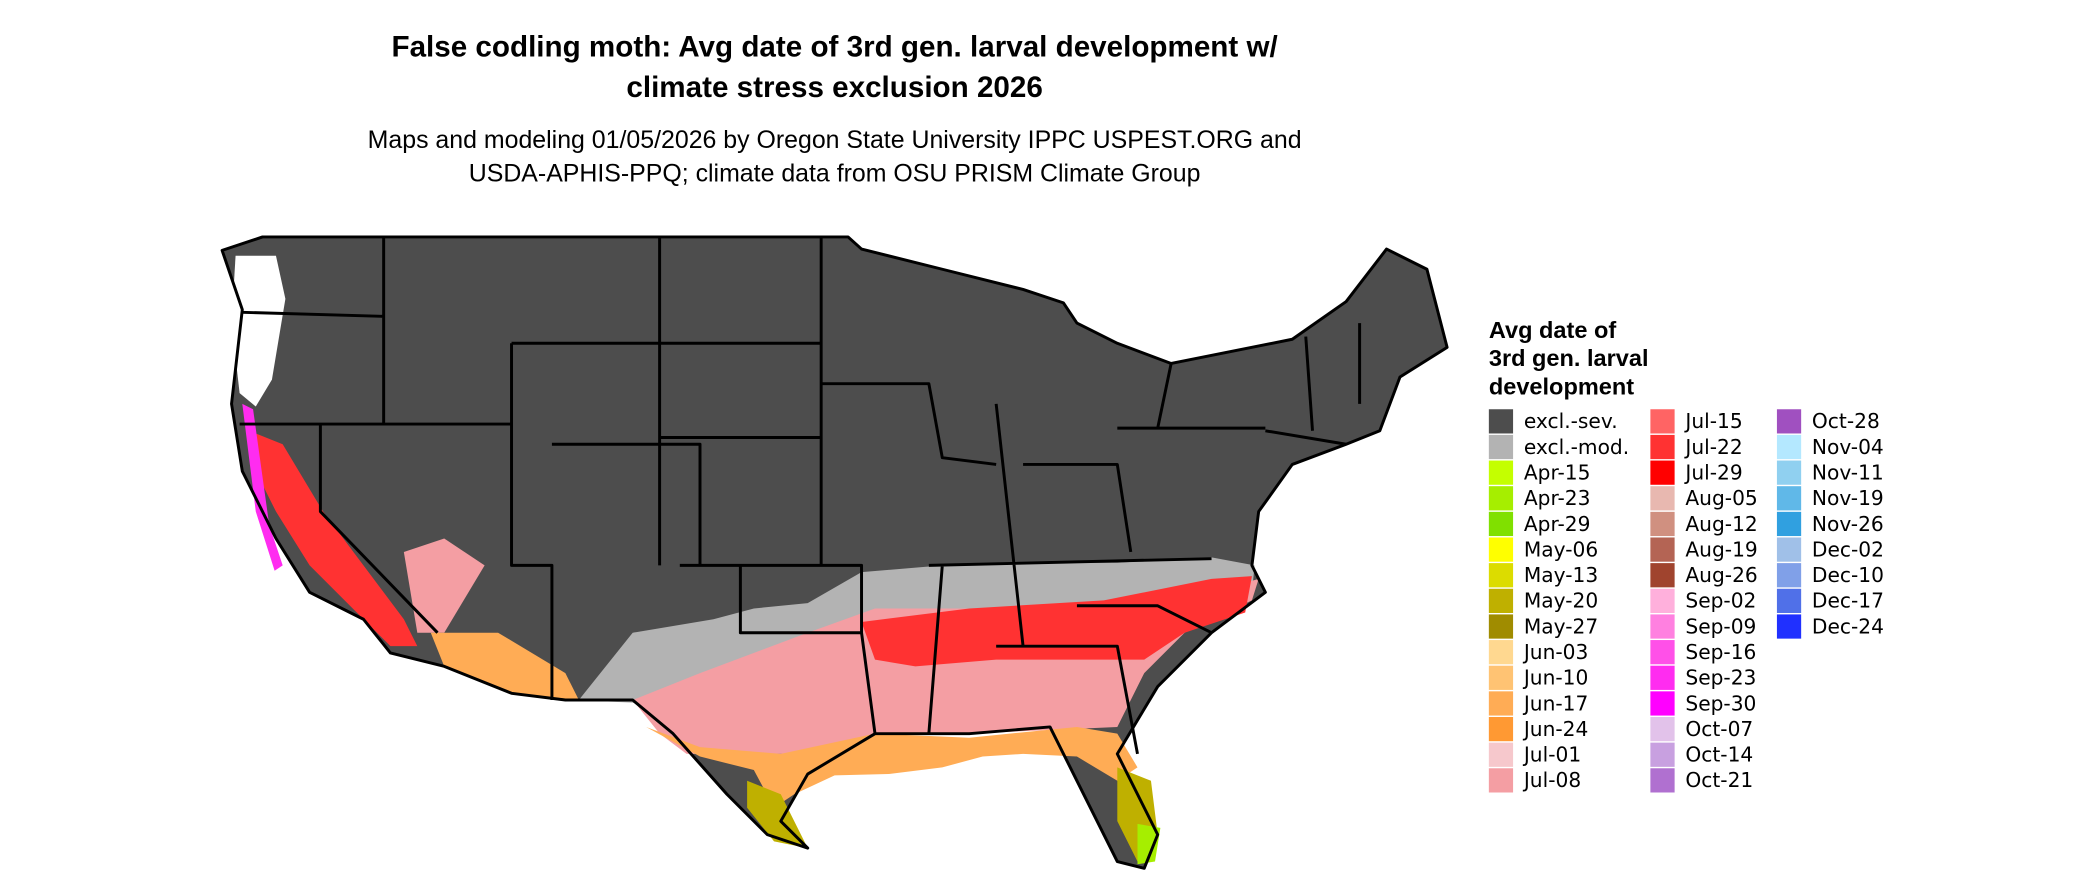 Image resolution: width=2100 pixels, height=892 pixels. Describe the element at coordinates (1561, 549) in the screenshot. I see `legend-label: May-06` at that location.